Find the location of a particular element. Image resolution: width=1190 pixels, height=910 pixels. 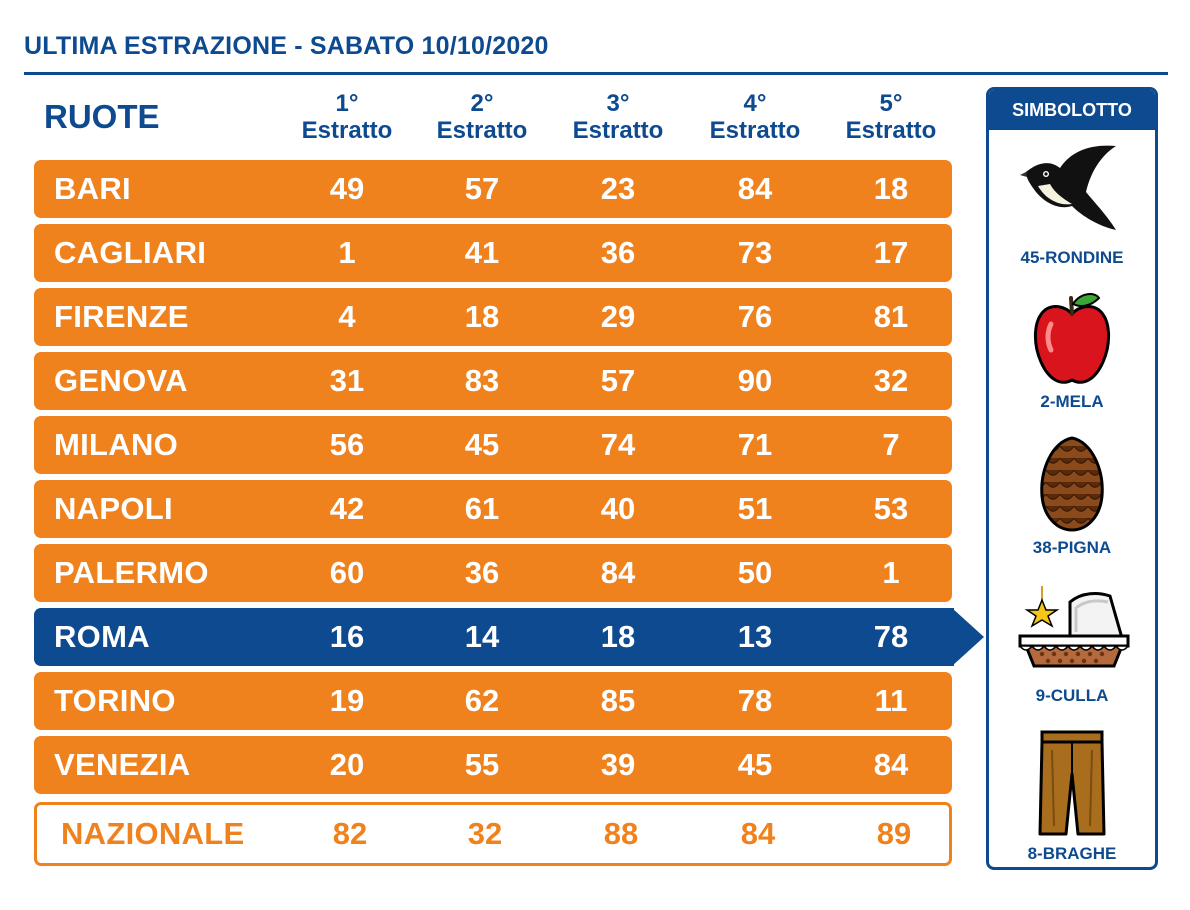

column-header-ordinal: 4° is located at coordinates (755, 103).